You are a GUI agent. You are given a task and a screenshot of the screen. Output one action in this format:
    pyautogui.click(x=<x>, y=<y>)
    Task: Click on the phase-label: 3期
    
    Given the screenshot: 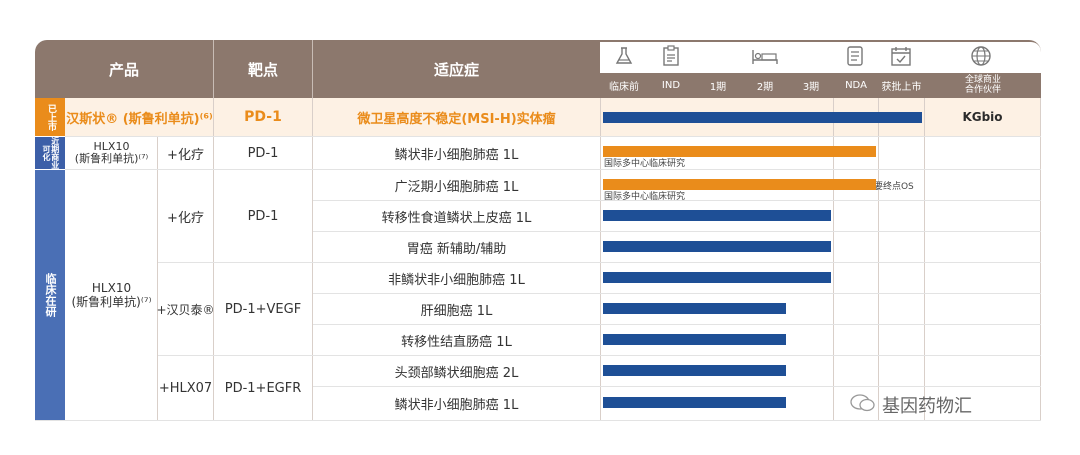 What is the action you would take?
    pyautogui.click(x=811, y=87)
    